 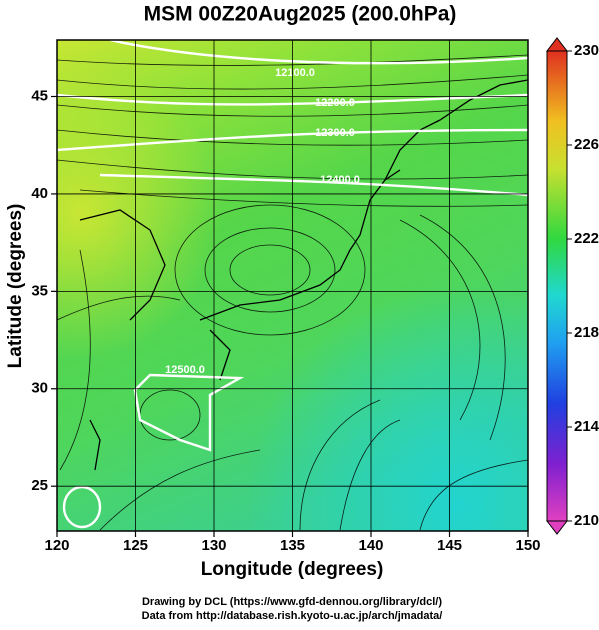 I want to click on y-axis-label: Latitude (degrees), so click(x=15, y=286).